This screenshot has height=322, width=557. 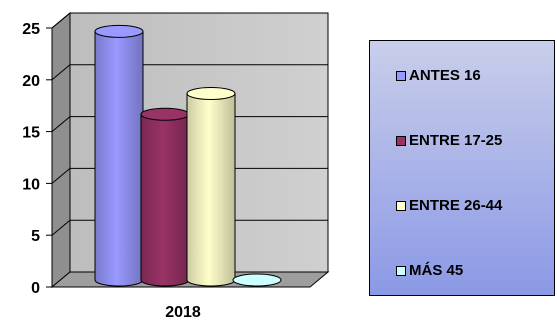 I want to click on legend-item: ENTRE 17-25, so click(x=449, y=140).